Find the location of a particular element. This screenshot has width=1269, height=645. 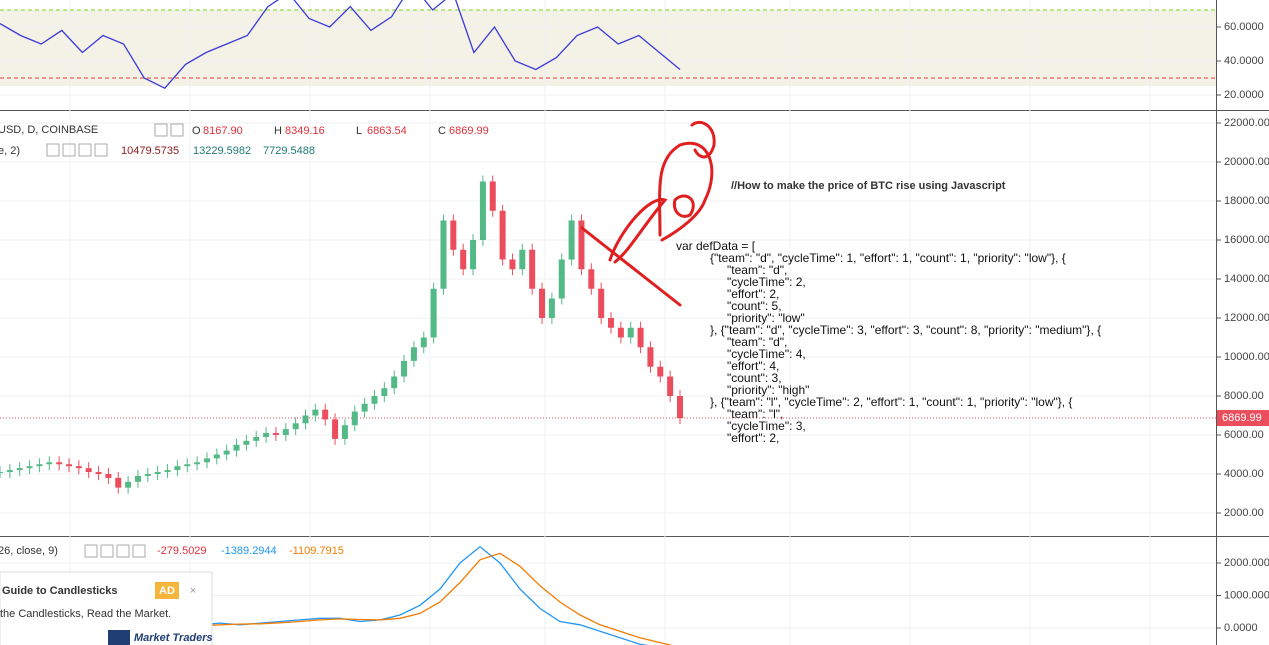

code-line: var defData = [ is located at coordinates (716, 246).